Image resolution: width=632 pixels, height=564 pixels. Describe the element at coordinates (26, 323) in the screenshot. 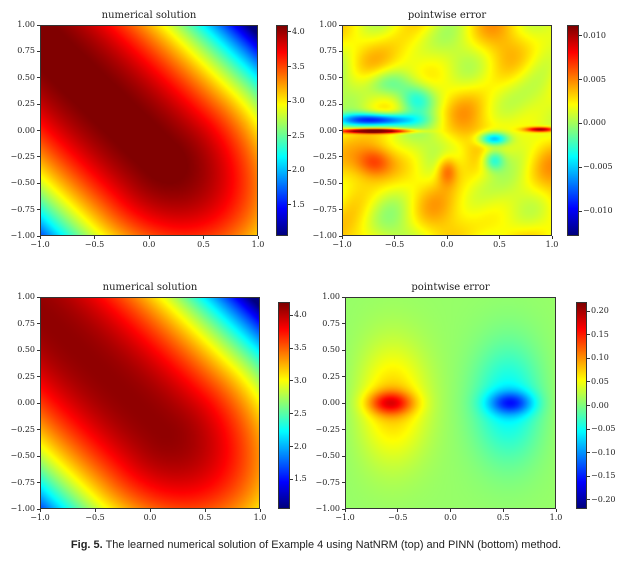

I see `bottom-solution-ytick-label: 0.75` at that location.